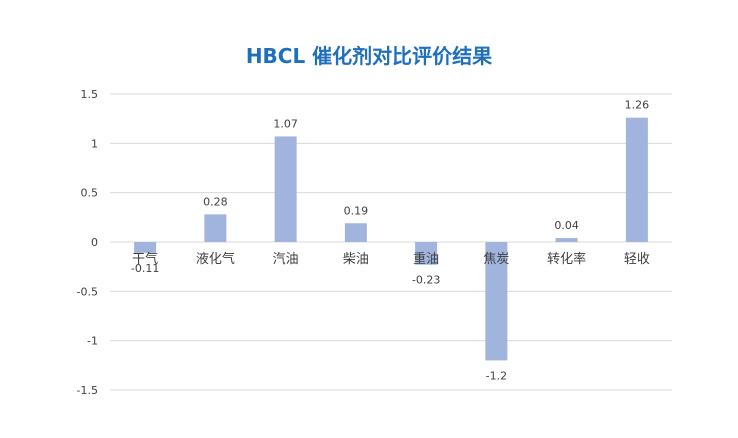 The height and width of the screenshot is (438, 738). I want to click on x-category-label: 液化气, so click(215, 259).